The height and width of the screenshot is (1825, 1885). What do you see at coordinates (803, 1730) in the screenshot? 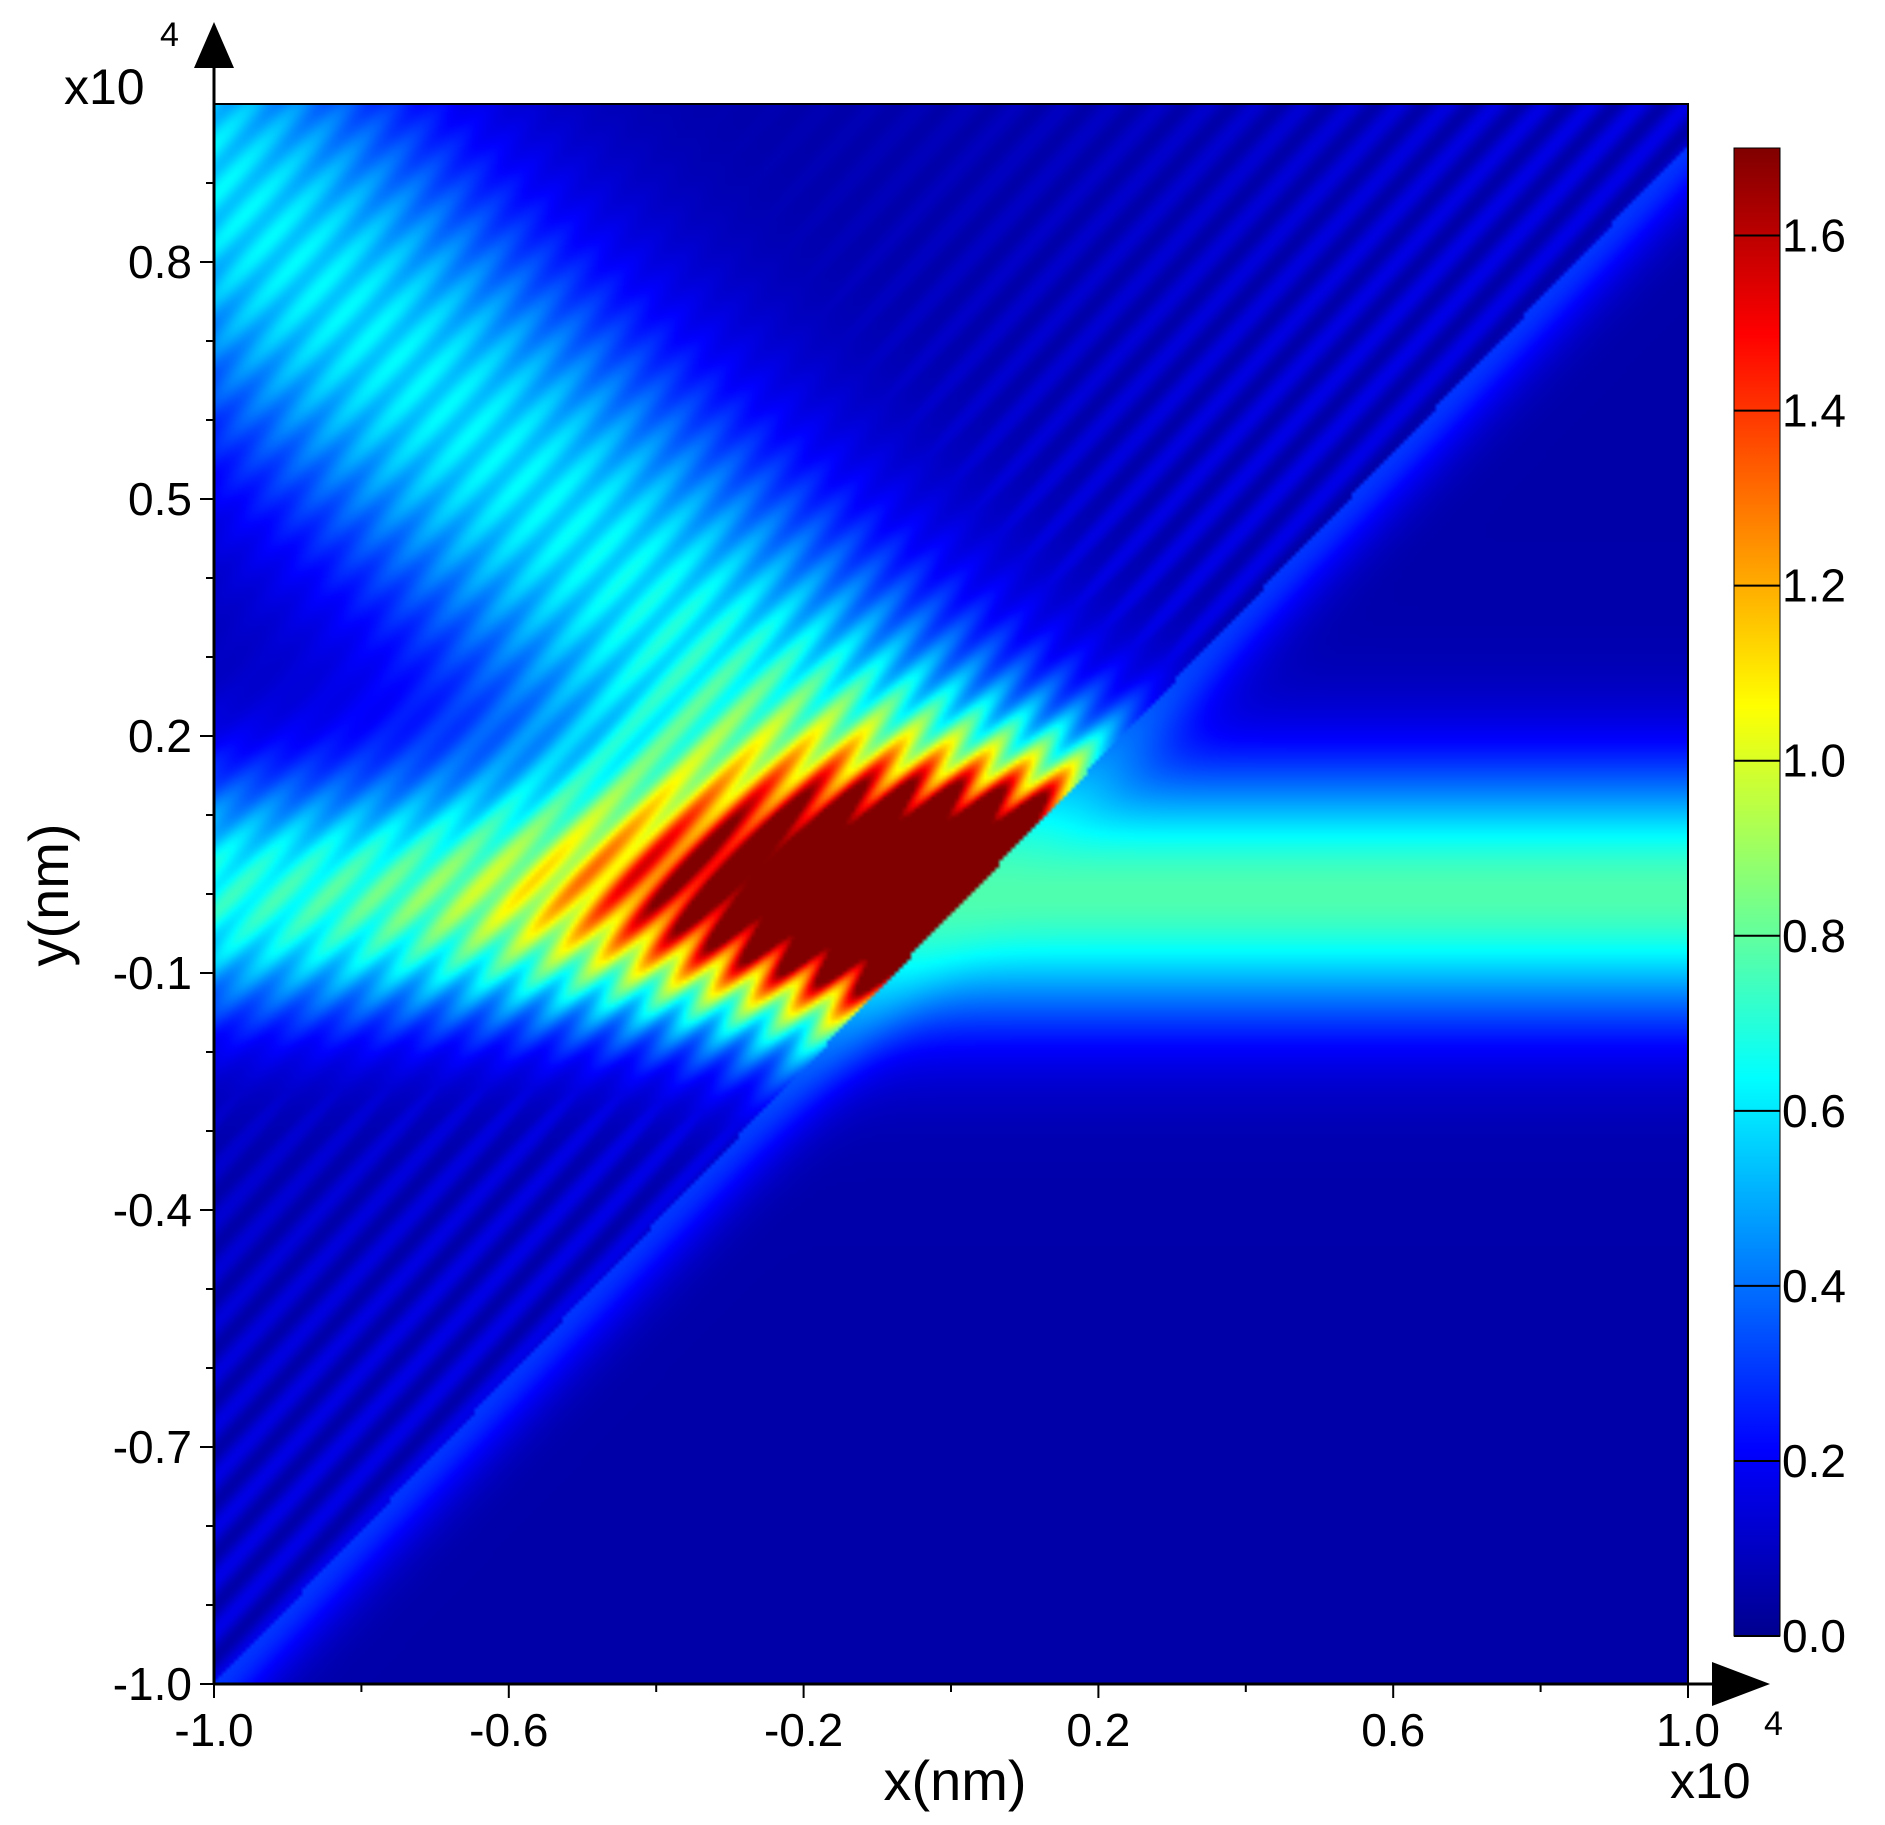
I see `x-tick-label: -0.2` at bounding box center [803, 1730].